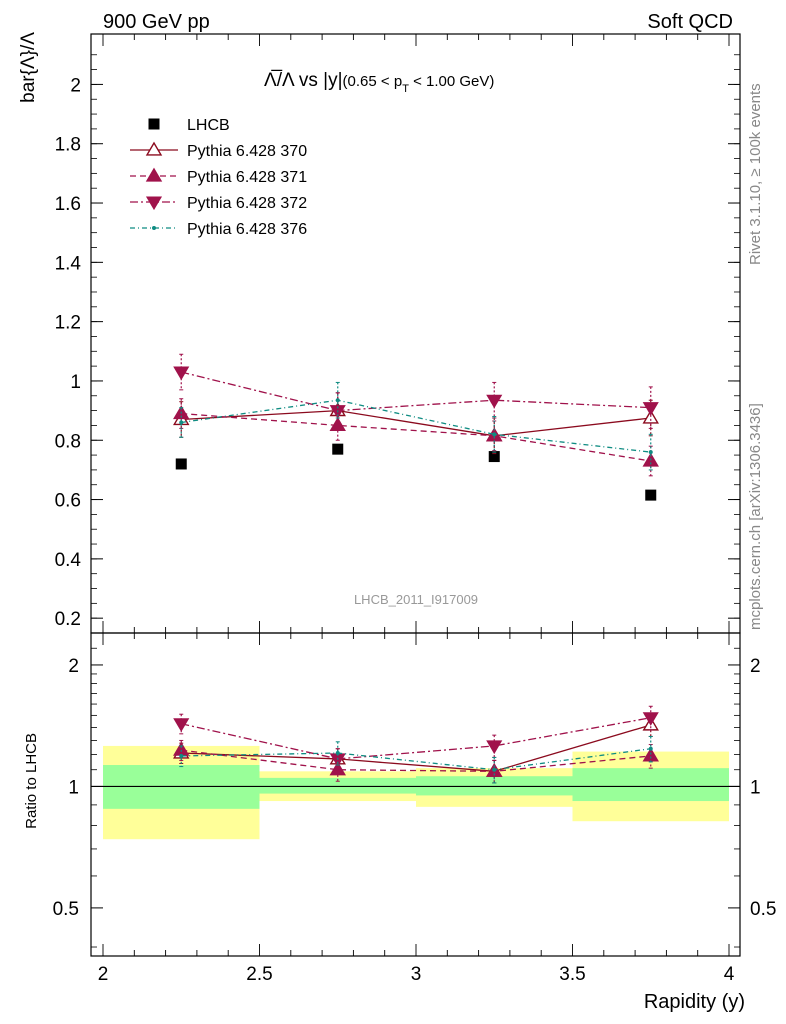 The image size is (786, 1024). Describe the element at coordinates (68, 204) in the screenshot. I see `main-y-tick-label: 1.6` at that location.